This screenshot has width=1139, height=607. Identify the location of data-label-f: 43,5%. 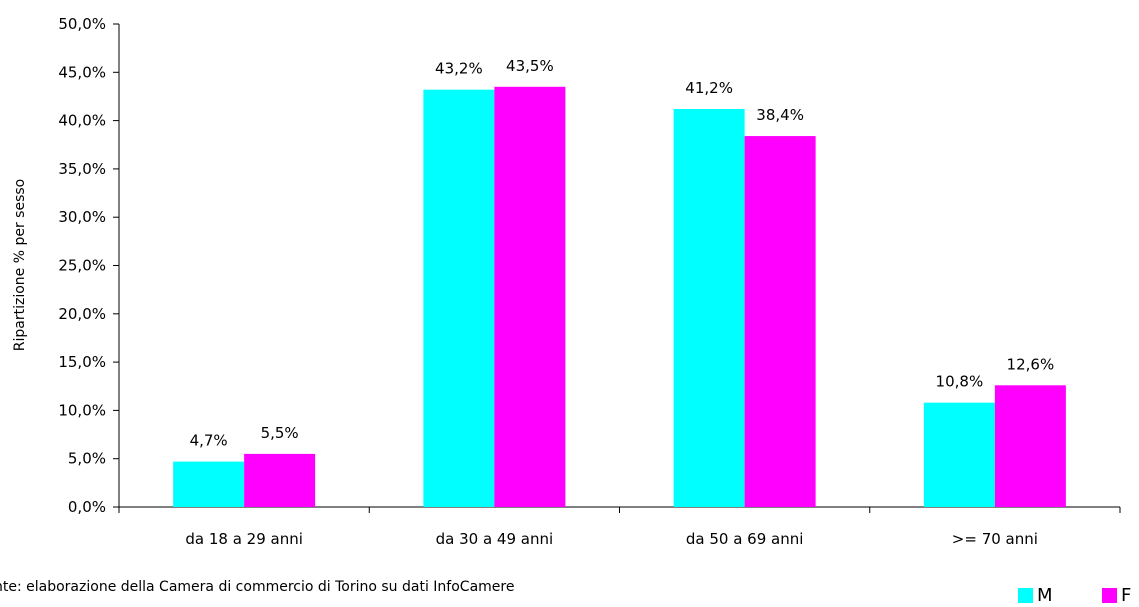
(530, 66).